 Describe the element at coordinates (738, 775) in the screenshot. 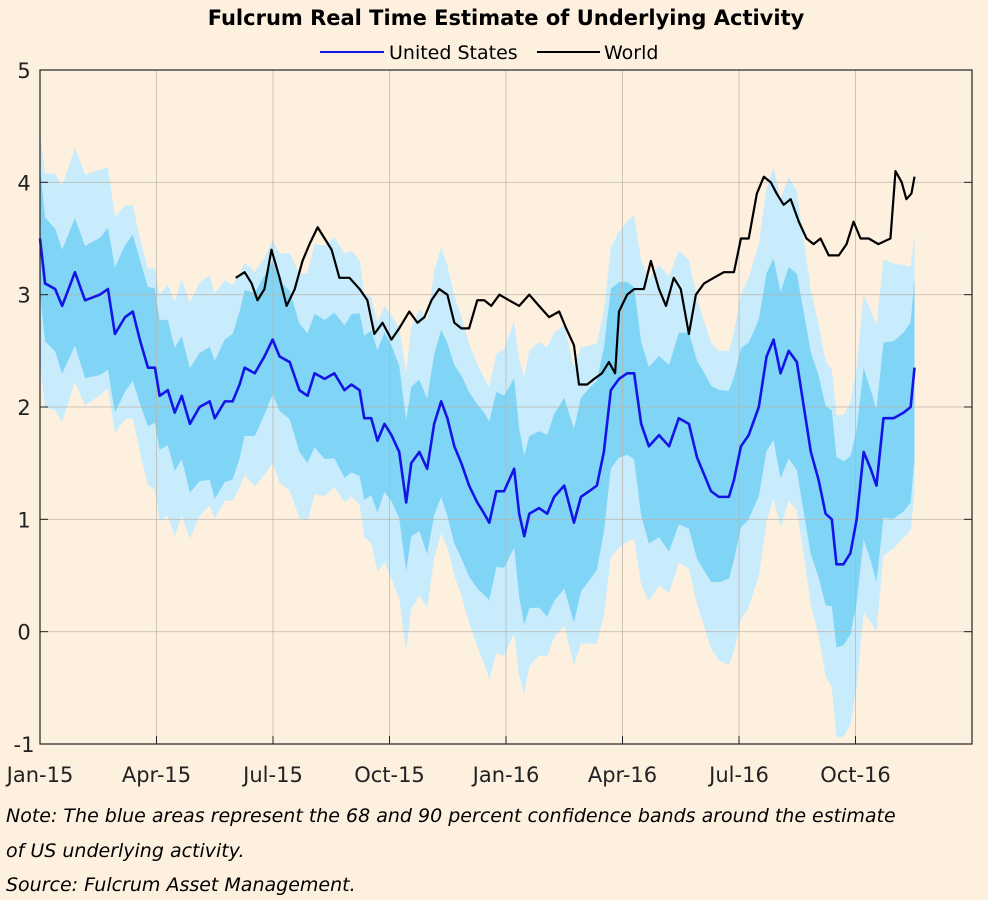

I see `x-tick-label: Jul-16` at that location.